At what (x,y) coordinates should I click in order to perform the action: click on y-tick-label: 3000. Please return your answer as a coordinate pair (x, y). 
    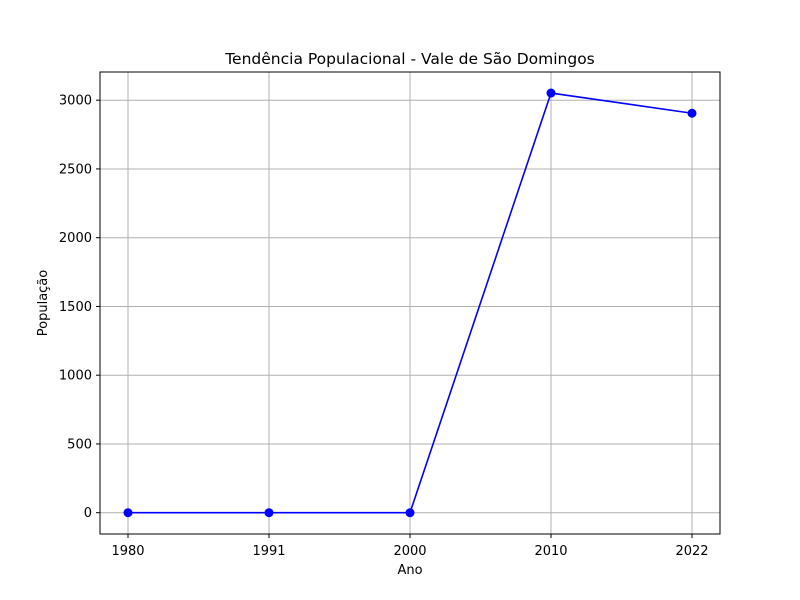
    Looking at the image, I should click on (75, 101).